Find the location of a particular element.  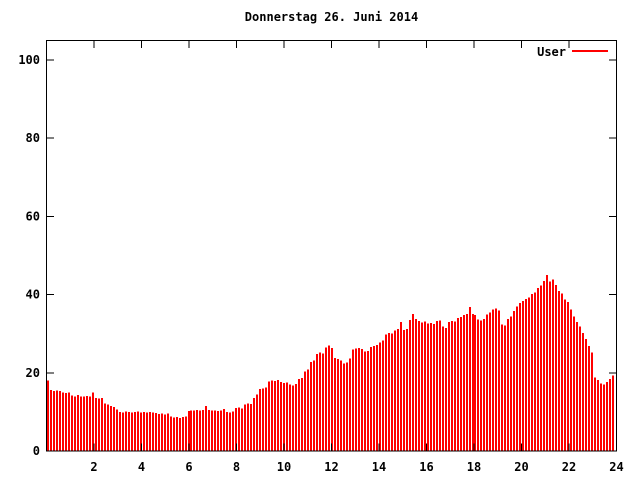

y-tick-label: 80 is located at coordinates (33, 138).